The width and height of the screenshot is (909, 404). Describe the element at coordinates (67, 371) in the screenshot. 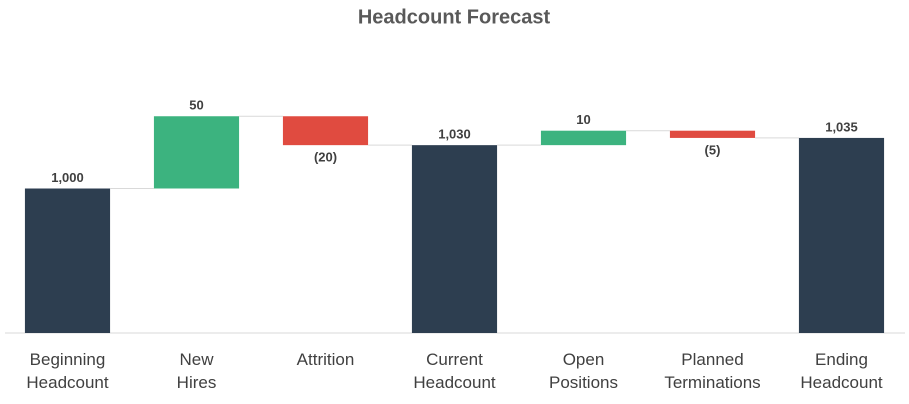

I see `x-tick-label: Beginning Headcount` at that location.